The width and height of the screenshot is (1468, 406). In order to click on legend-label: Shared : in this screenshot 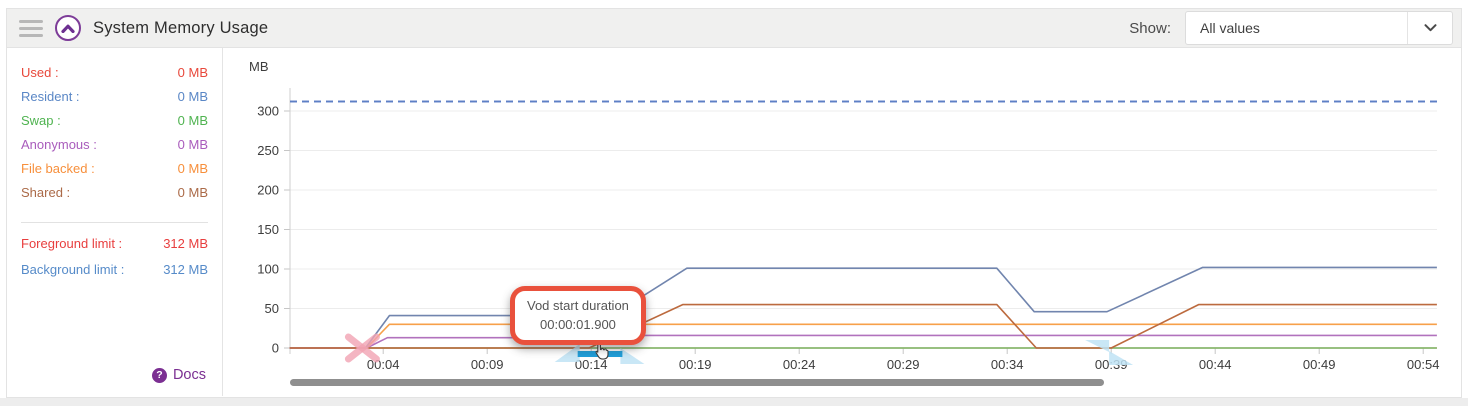, I will do `click(46, 192)`.